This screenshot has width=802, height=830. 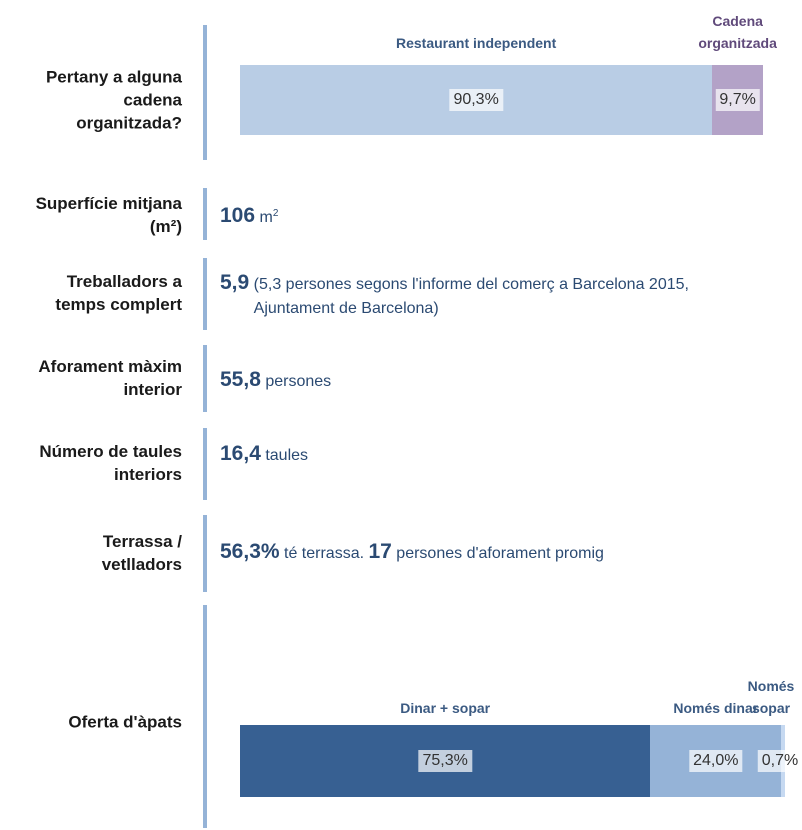 I want to click on segment-value-label: 75,3%, so click(x=445, y=761).